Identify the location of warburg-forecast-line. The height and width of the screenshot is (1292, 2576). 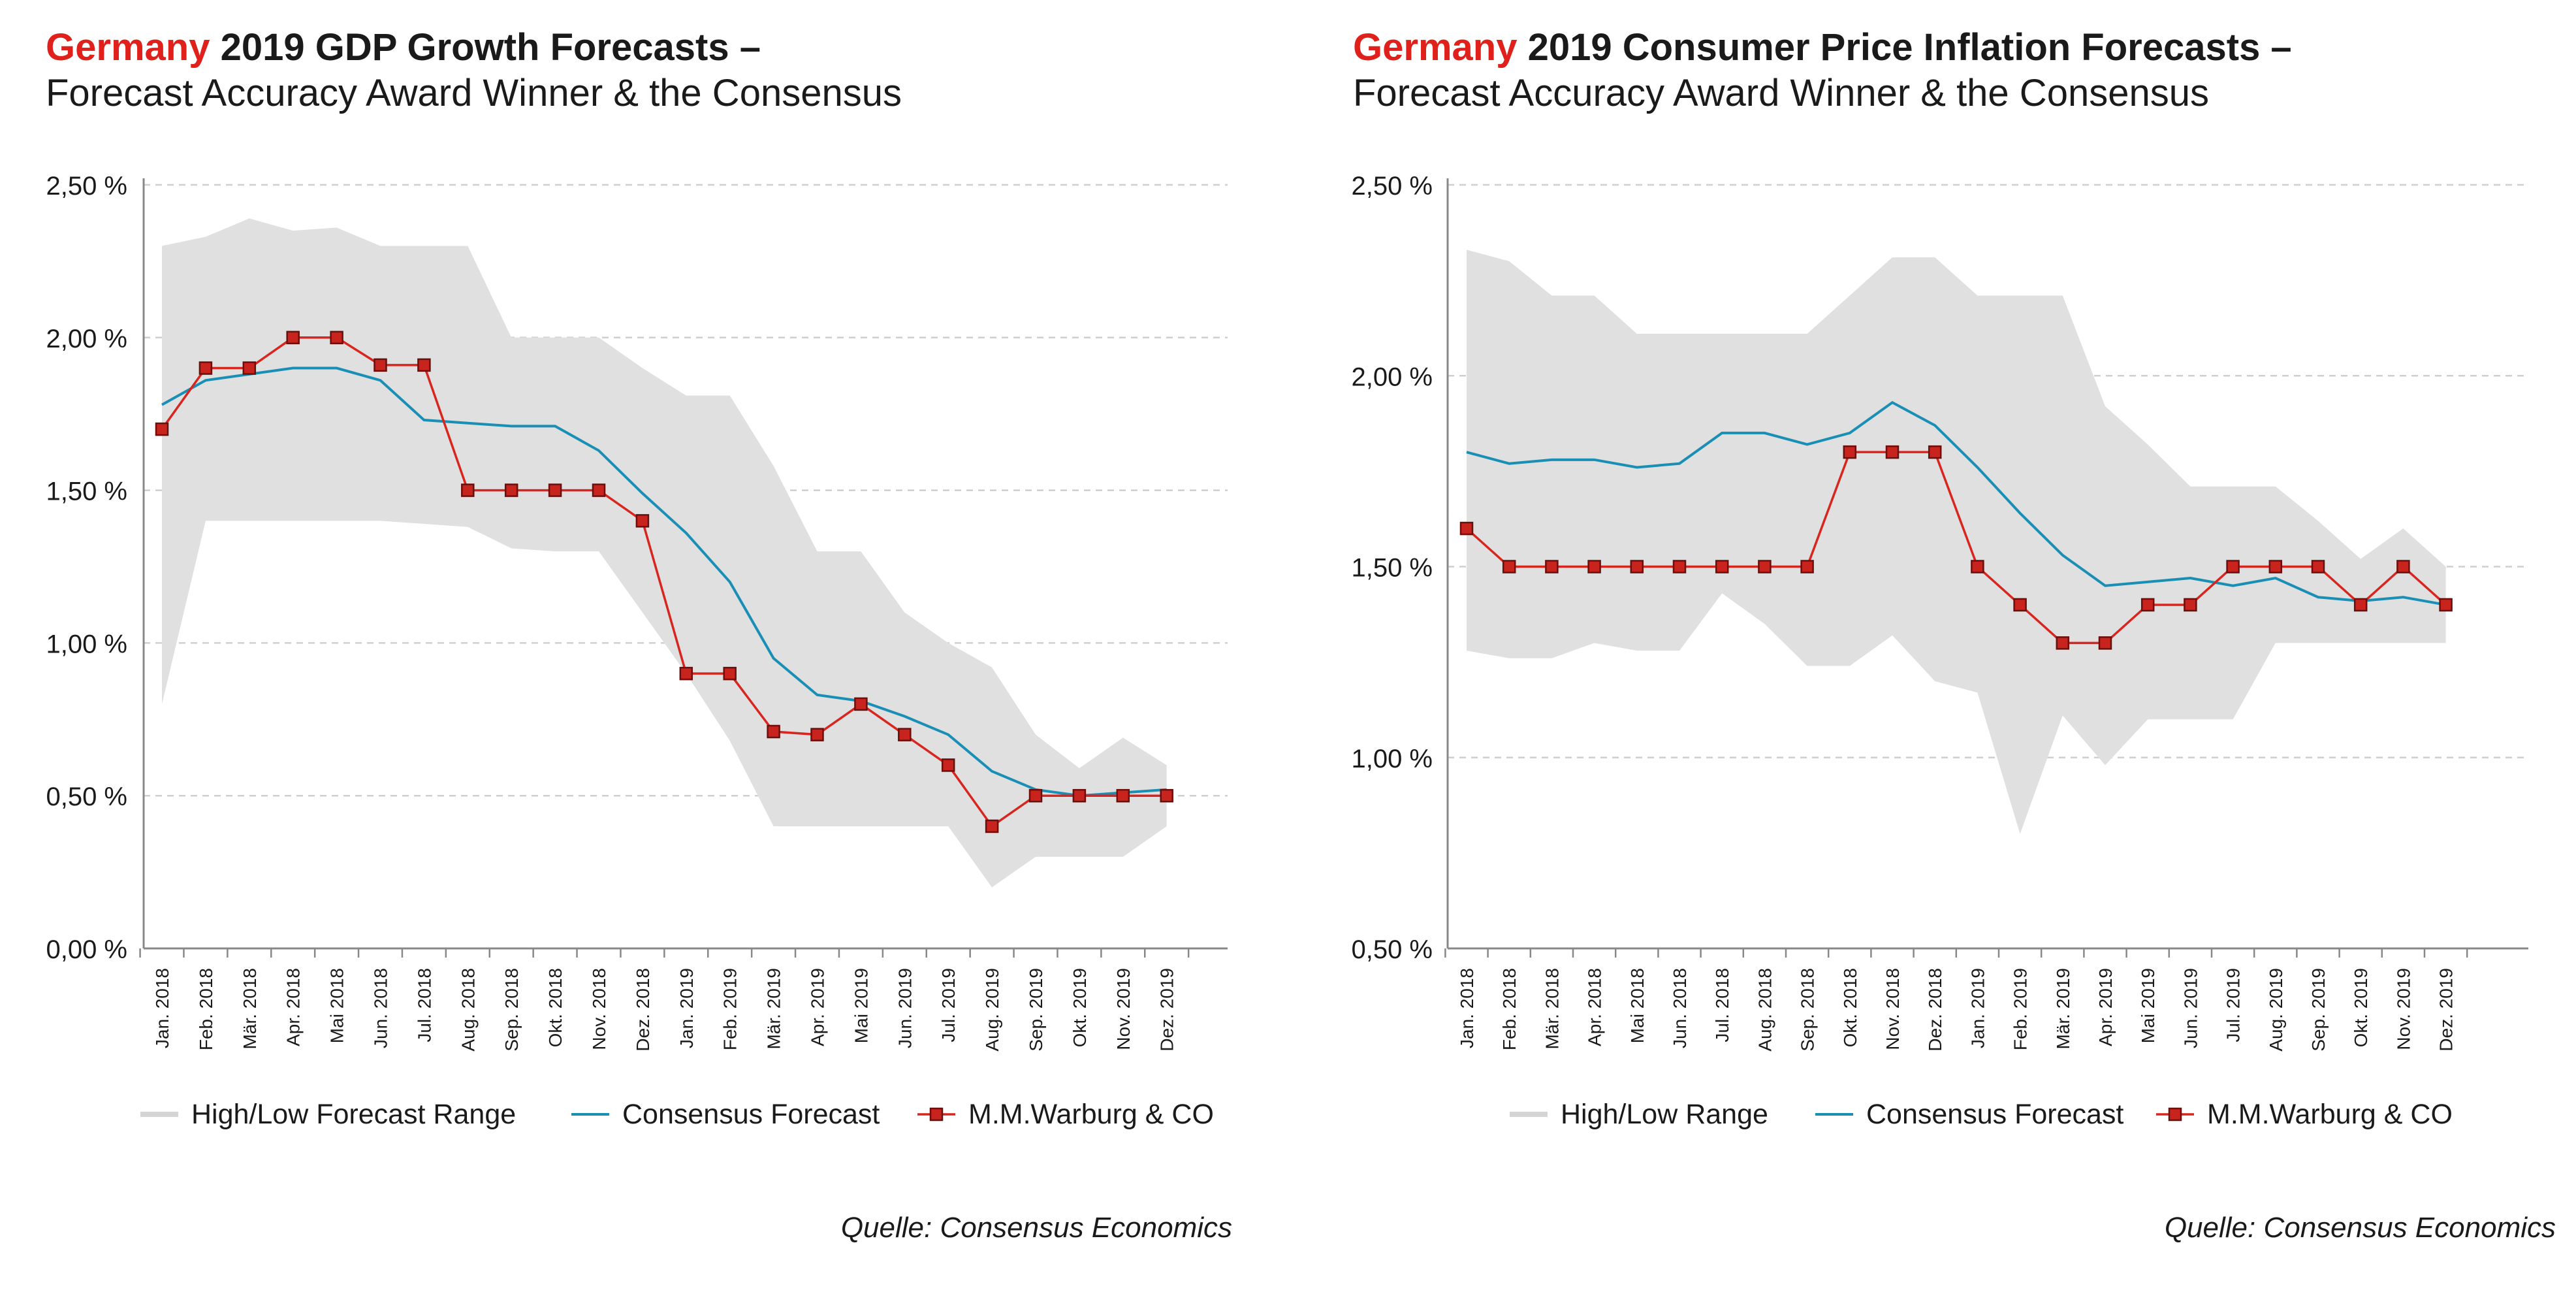
(1956, 548).